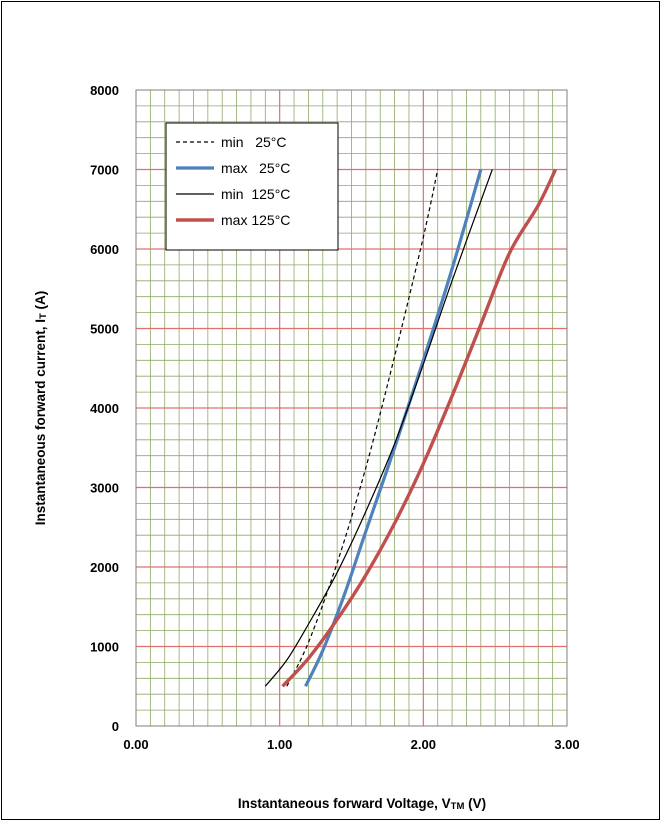 The image size is (663, 823). What do you see at coordinates (104, 647) in the screenshot?
I see `y-tick-label: 1000` at bounding box center [104, 647].